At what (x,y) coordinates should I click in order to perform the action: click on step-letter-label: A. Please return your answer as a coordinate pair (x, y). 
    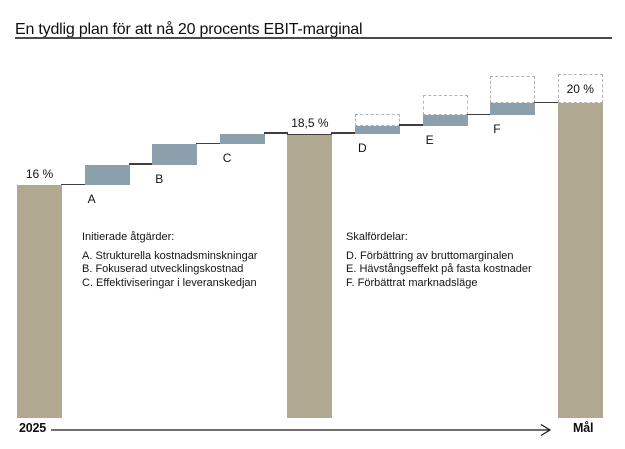
    Looking at the image, I should click on (91, 199).